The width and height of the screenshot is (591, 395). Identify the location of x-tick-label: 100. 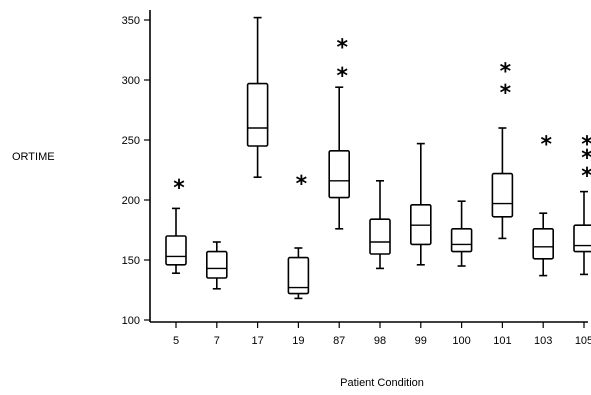
(461, 341).